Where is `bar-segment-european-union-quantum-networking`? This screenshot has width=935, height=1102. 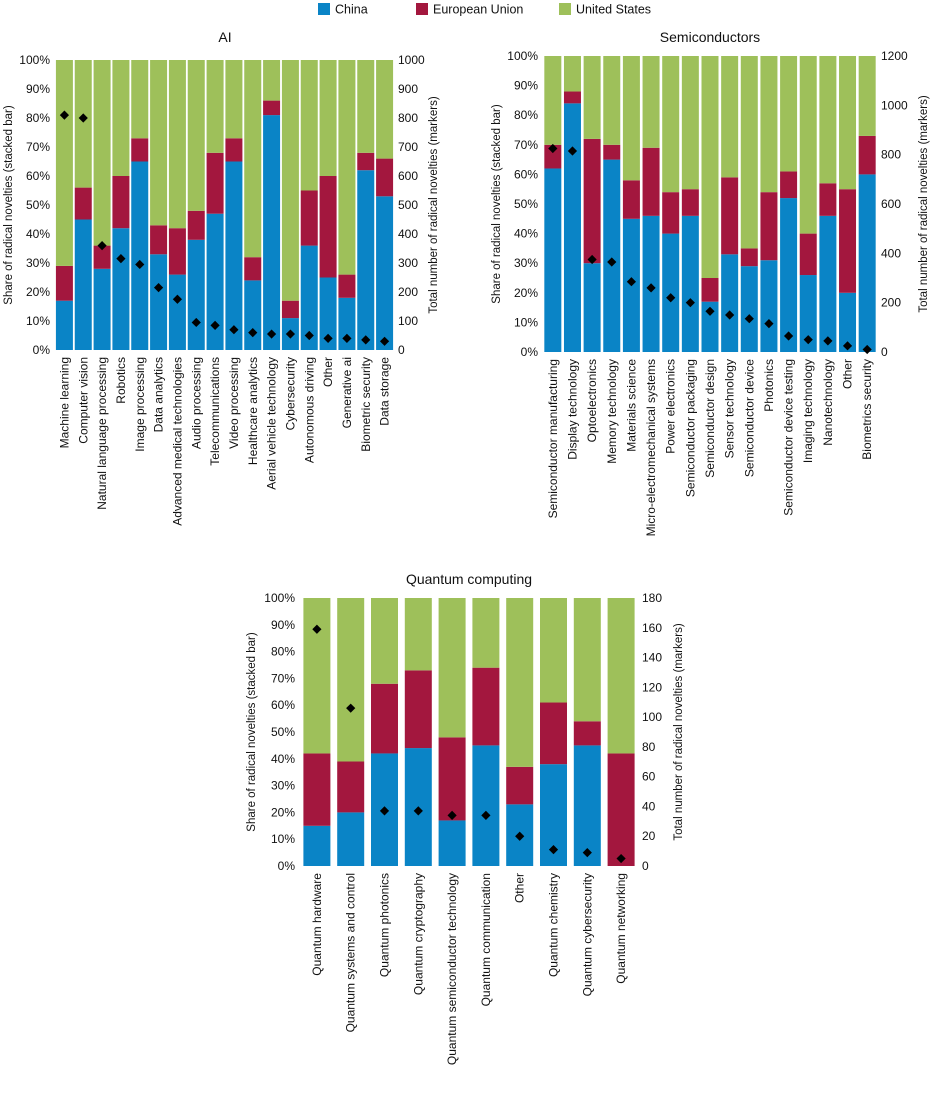 bar-segment-european-union-quantum-networking is located at coordinates (621, 809).